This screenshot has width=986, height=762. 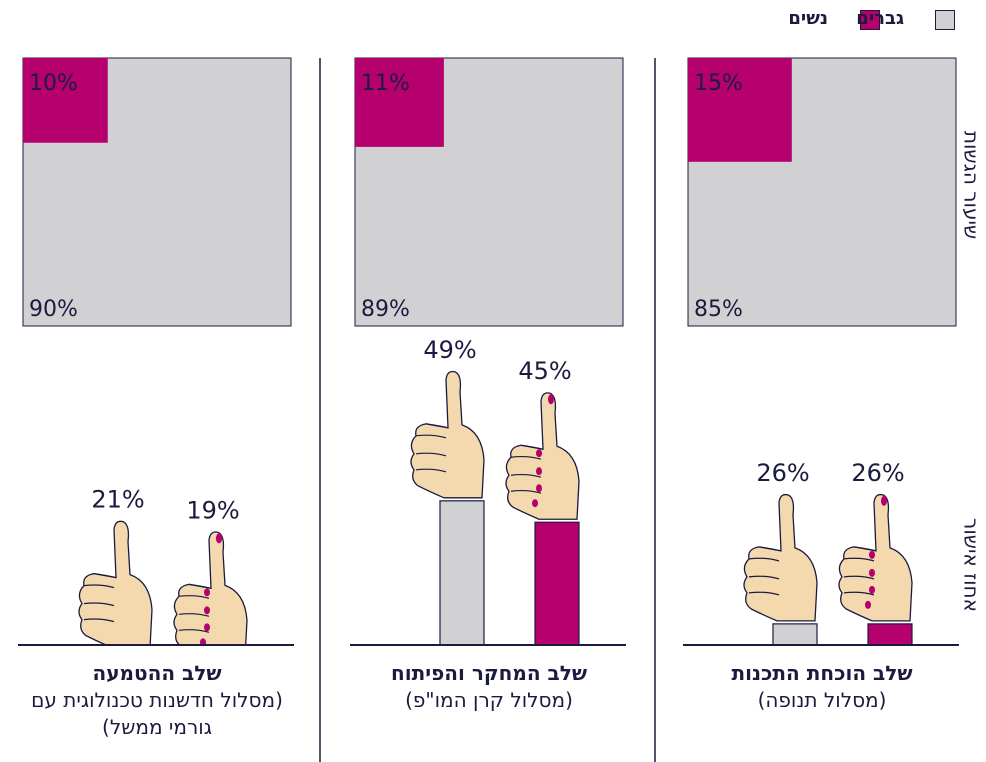 I want to click on panel-label: שלב הוכחת התכנות (מסלול תנופה), so click(x=822, y=687).